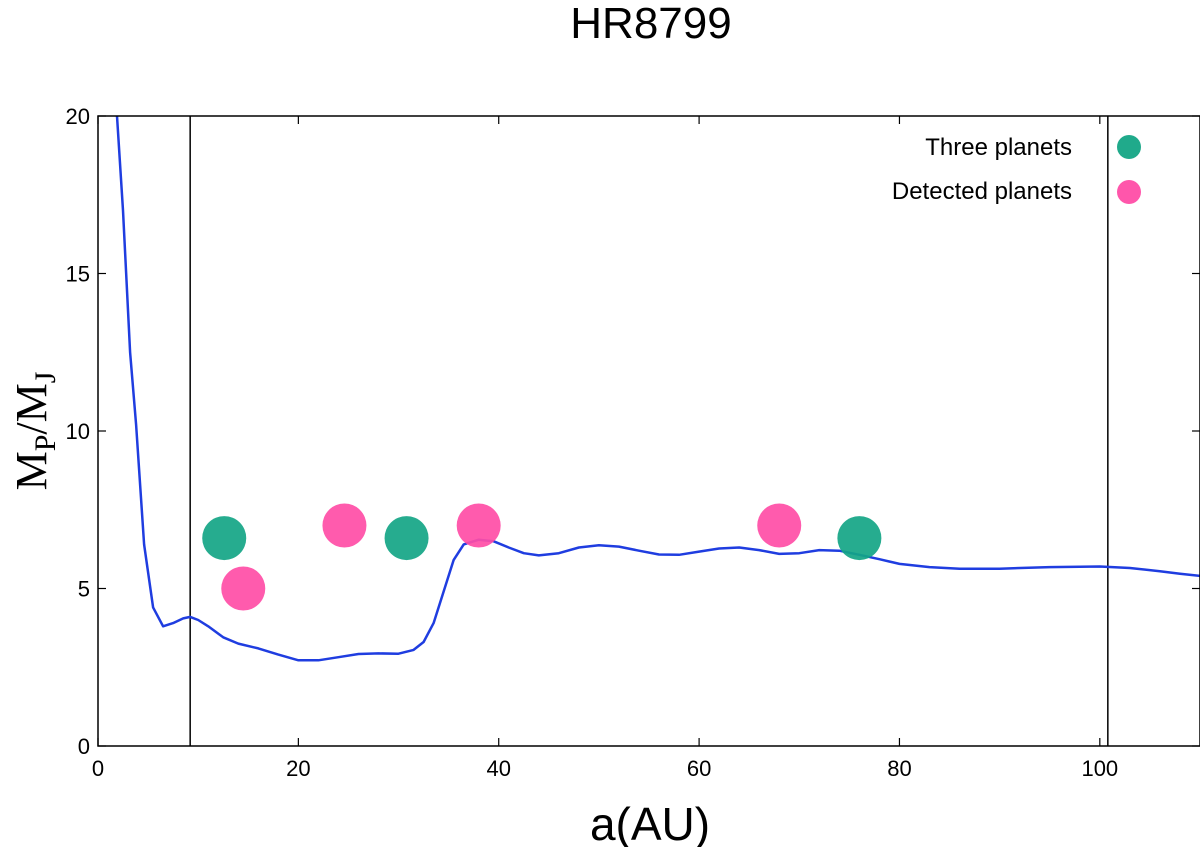  Describe the element at coordinates (998, 147) in the screenshot. I see `legend-label-three-planets: Three planets` at that location.